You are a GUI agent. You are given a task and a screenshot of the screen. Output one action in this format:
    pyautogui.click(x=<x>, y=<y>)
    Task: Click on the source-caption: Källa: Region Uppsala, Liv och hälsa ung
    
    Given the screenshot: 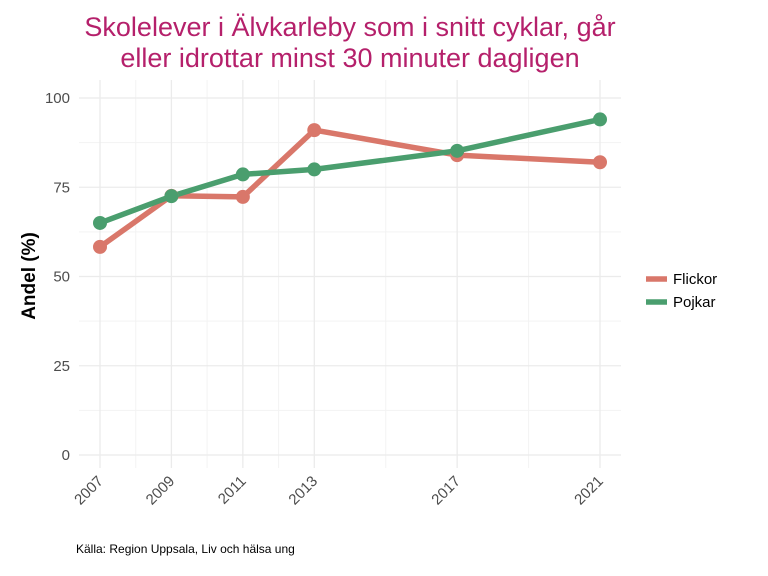 What is the action you would take?
    pyautogui.click(x=185, y=549)
    